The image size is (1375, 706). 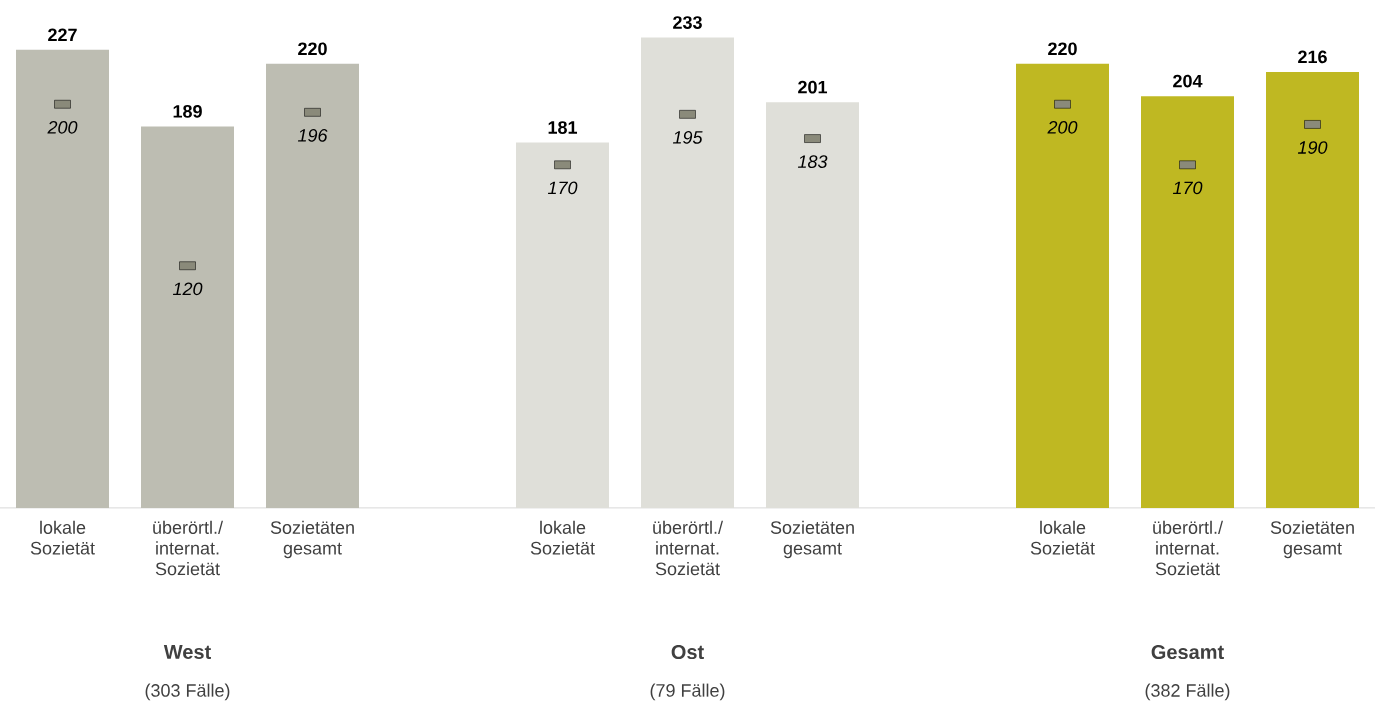 I want to click on data-label: 195, so click(x=687, y=137).